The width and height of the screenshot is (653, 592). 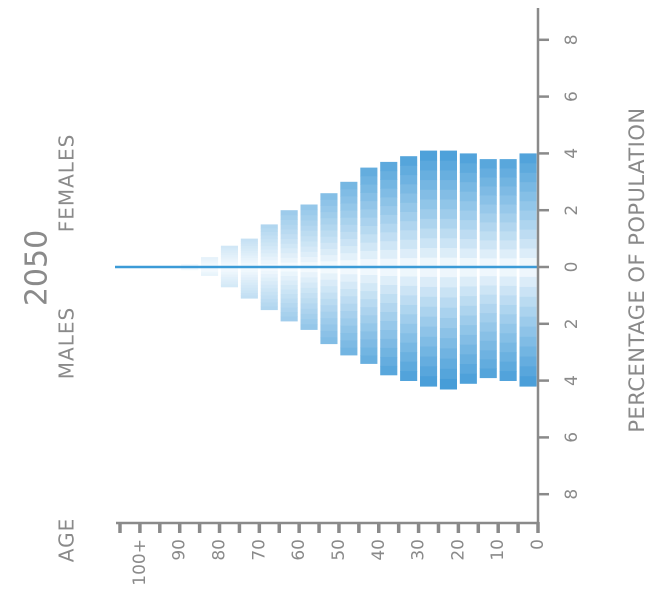 What do you see at coordinates (538, 544) in the screenshot?
I see `age-tick-label: 0` at bounding box center [538, 544].